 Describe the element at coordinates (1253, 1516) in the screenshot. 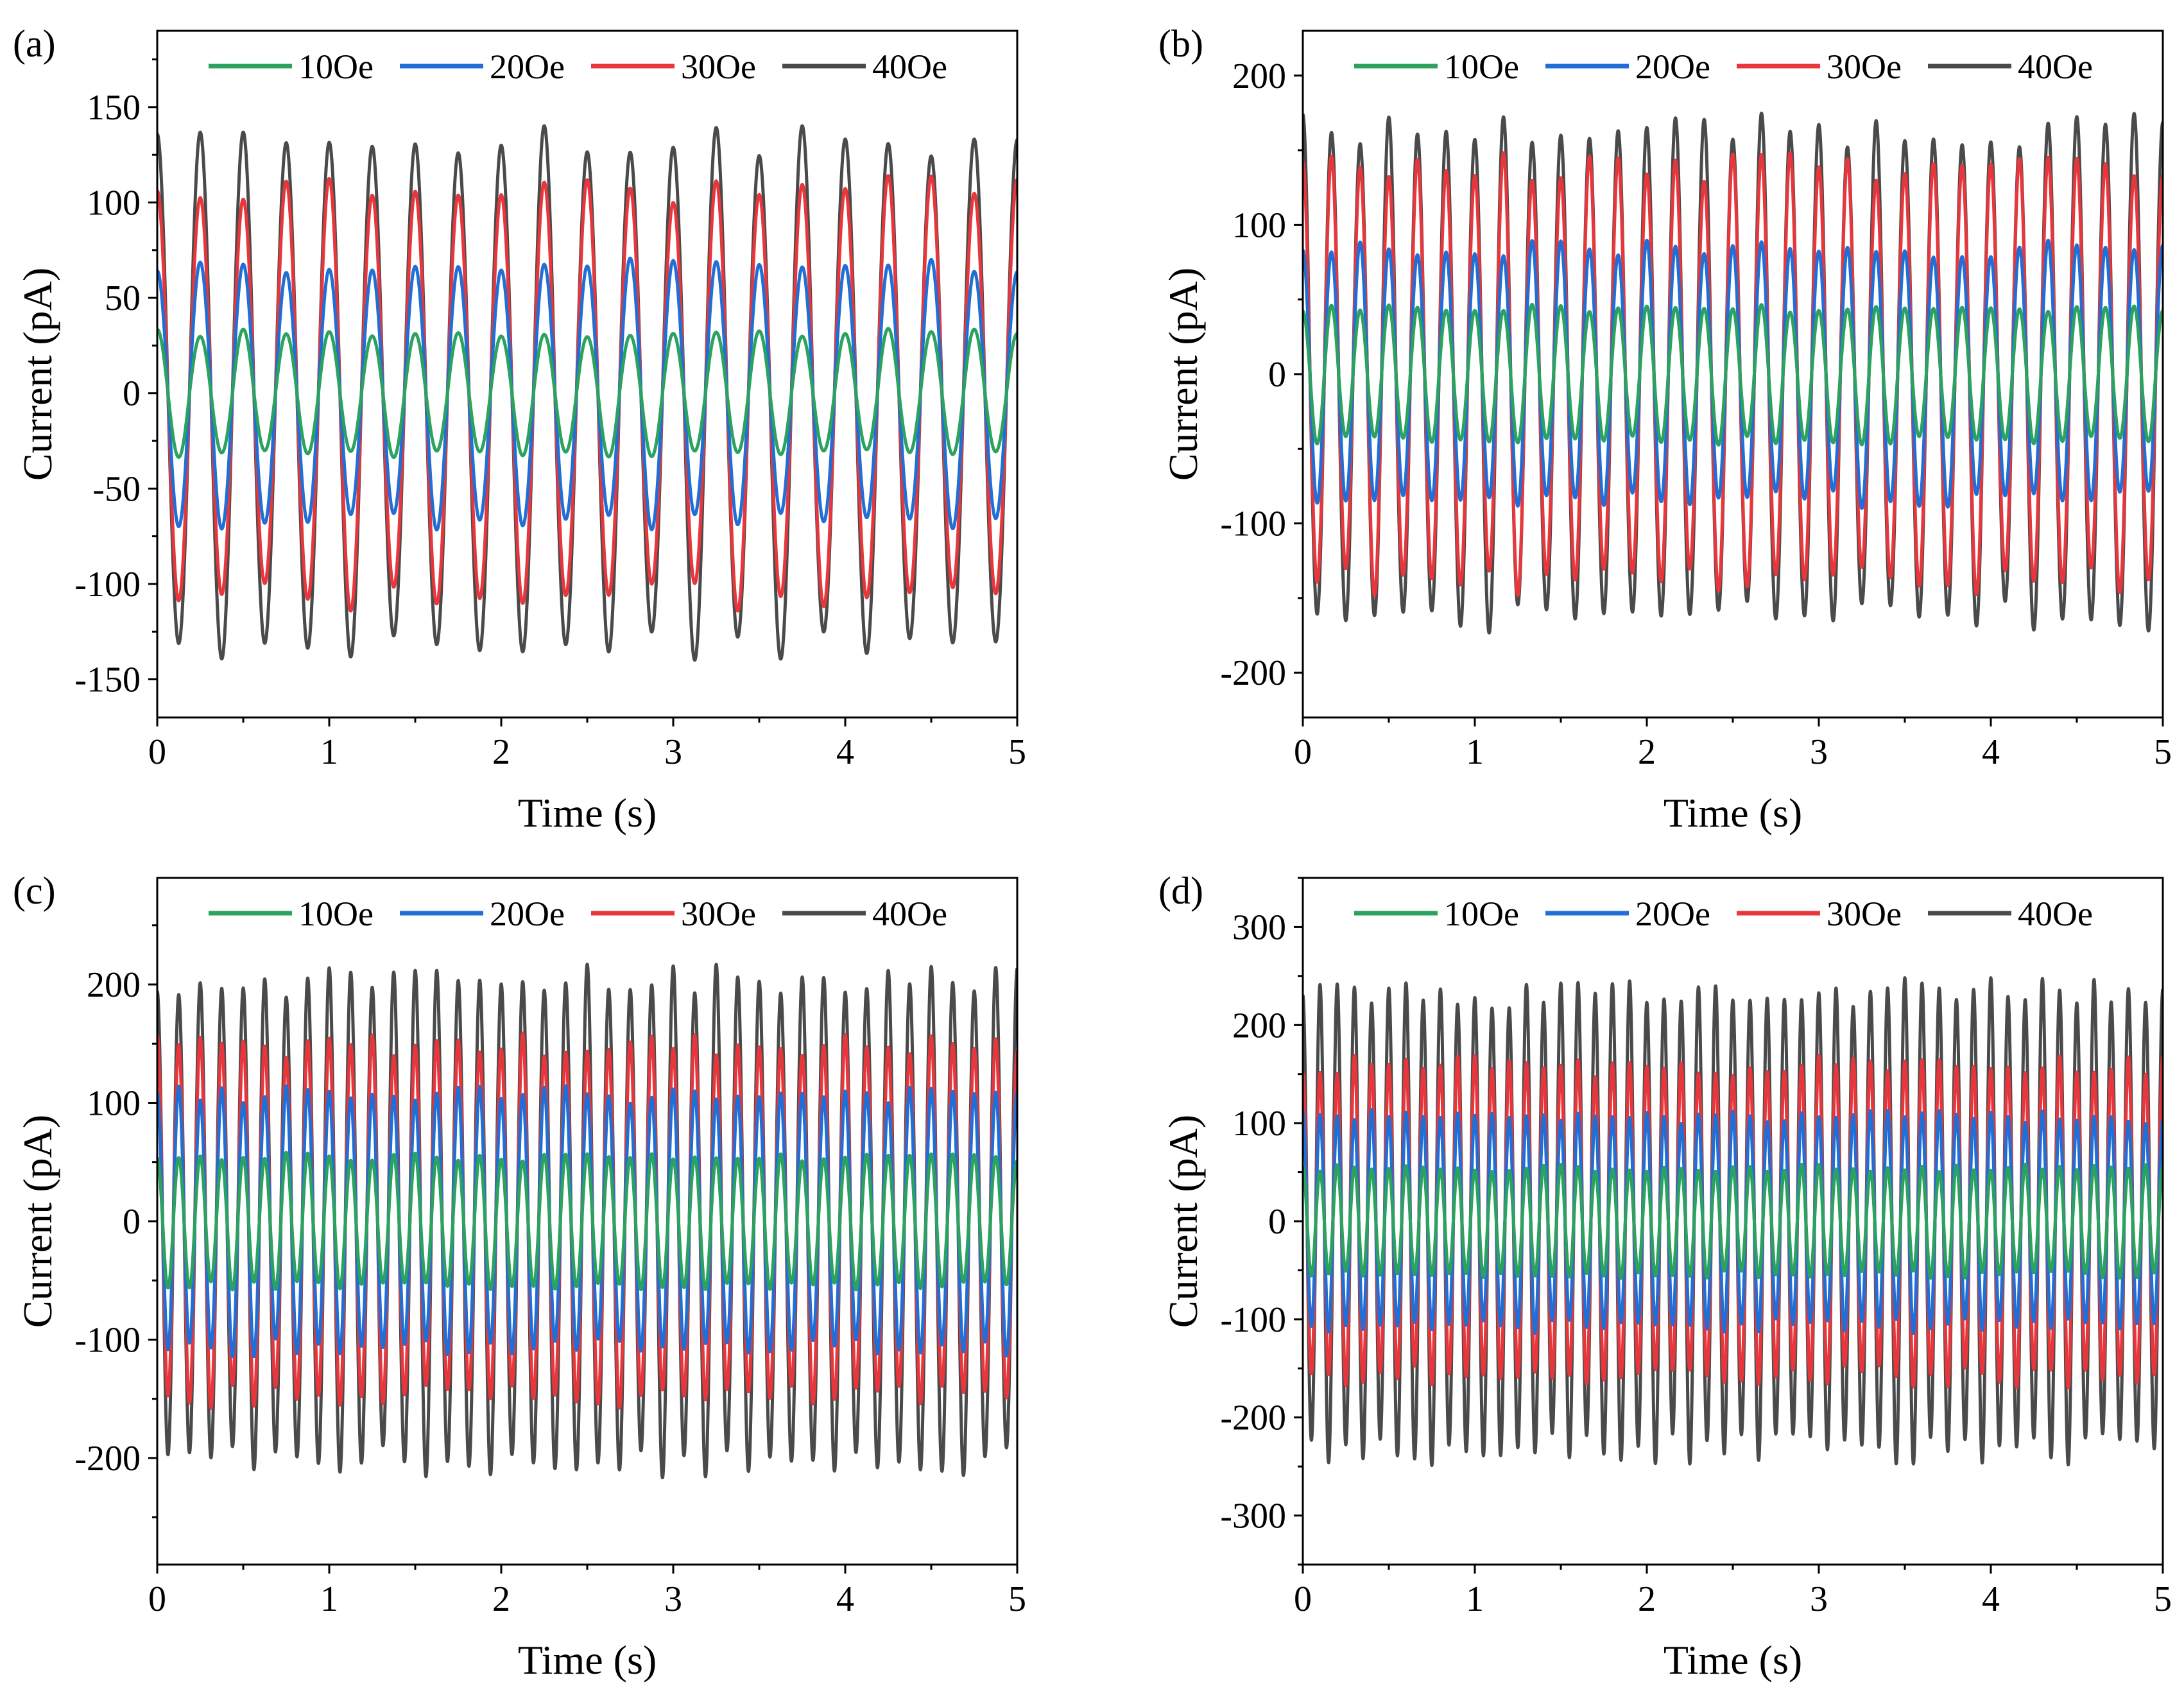

I see `y-tick-label: -300` at that location.